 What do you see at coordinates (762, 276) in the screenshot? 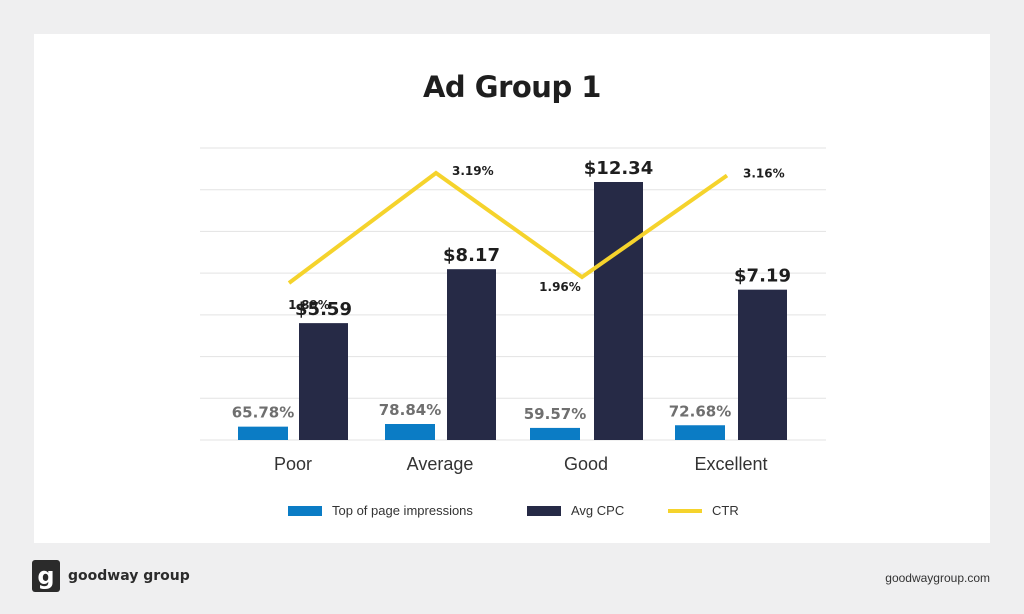
I see `avg-cpc-data-label: $7.19` at bounding box center [762, 276].